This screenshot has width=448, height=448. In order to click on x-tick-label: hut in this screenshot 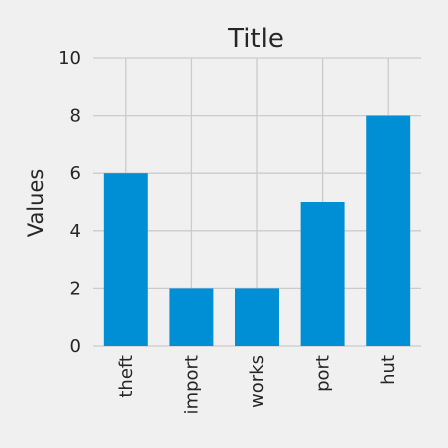, I will do `click(388, 370)`.